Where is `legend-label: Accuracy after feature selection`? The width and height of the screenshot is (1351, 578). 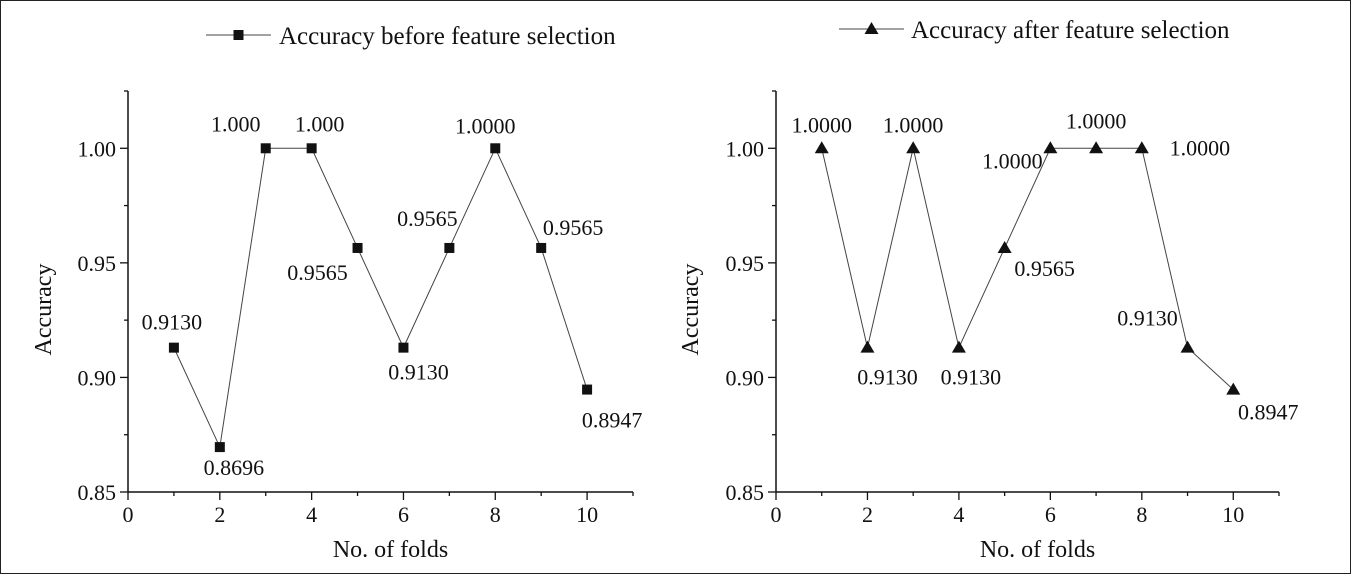
legend-label: Accuracy after feature selection is located at coordinates (1070, 30).